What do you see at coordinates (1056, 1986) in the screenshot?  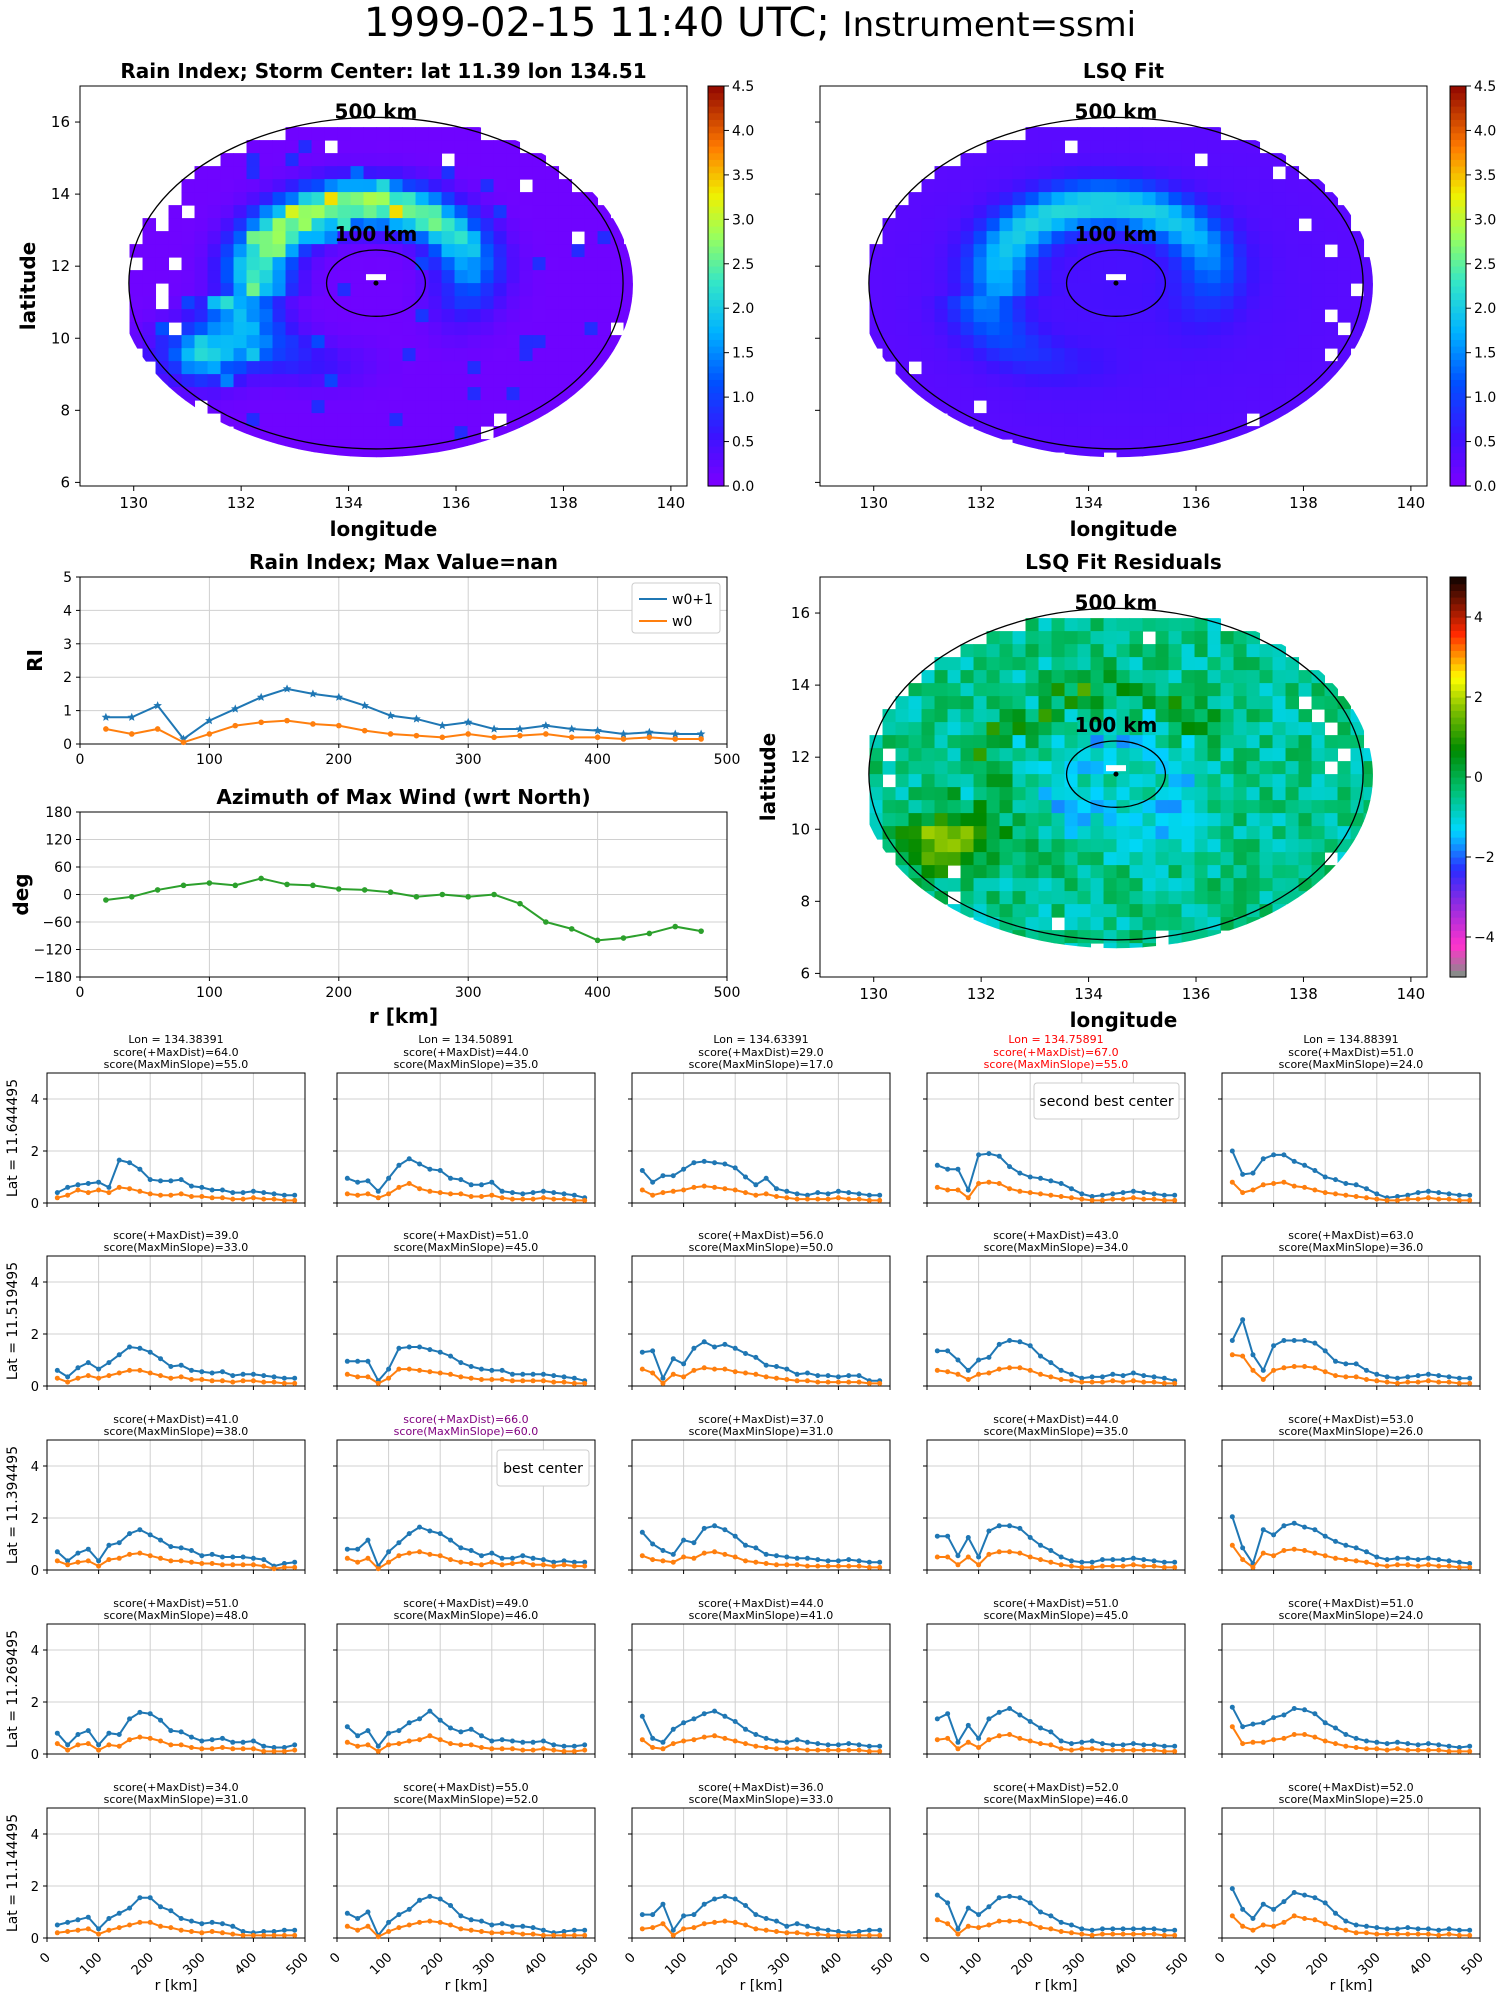 I see `x-axis-label: r [km]` at bounding box center [1056, 1986].